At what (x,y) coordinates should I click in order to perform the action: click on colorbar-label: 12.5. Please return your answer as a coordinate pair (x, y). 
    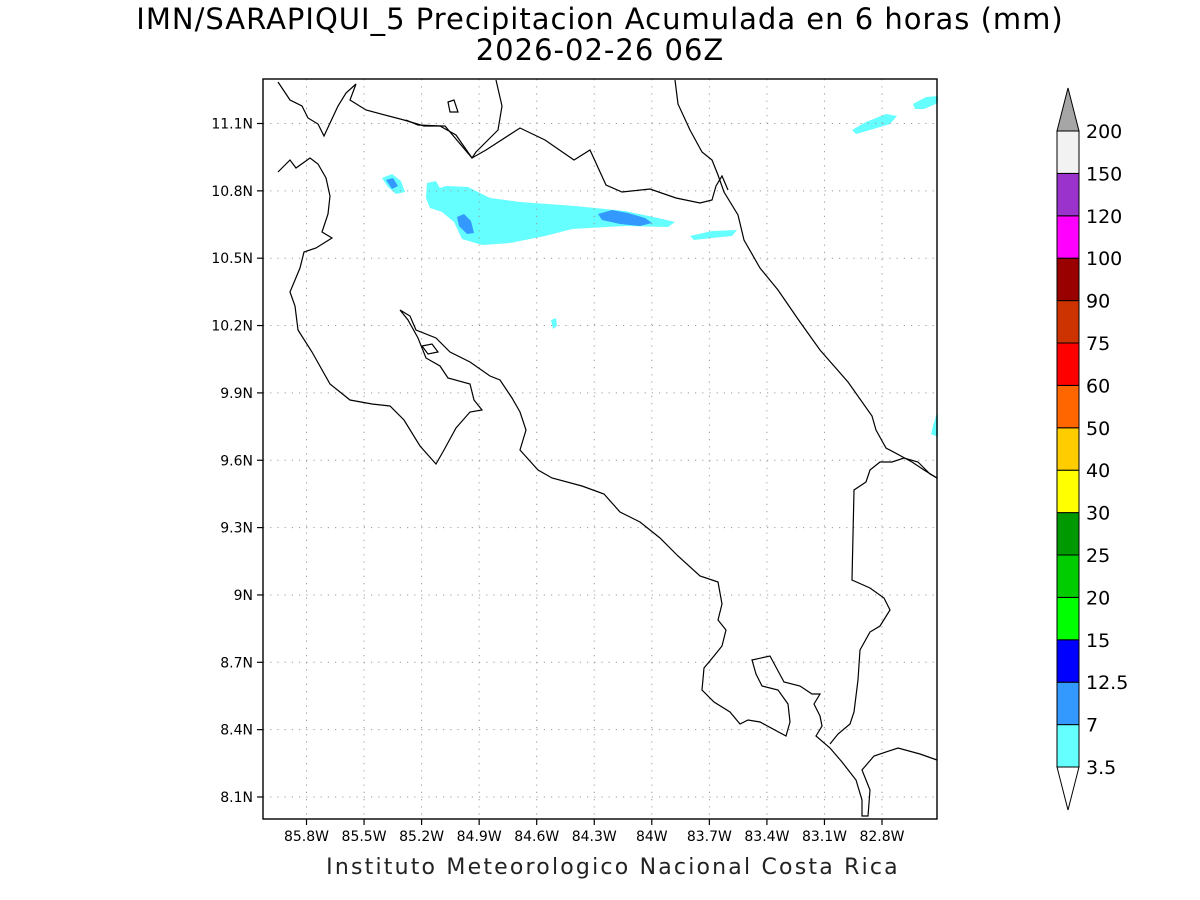
    Looking at the image, I should click on (1107, 683).